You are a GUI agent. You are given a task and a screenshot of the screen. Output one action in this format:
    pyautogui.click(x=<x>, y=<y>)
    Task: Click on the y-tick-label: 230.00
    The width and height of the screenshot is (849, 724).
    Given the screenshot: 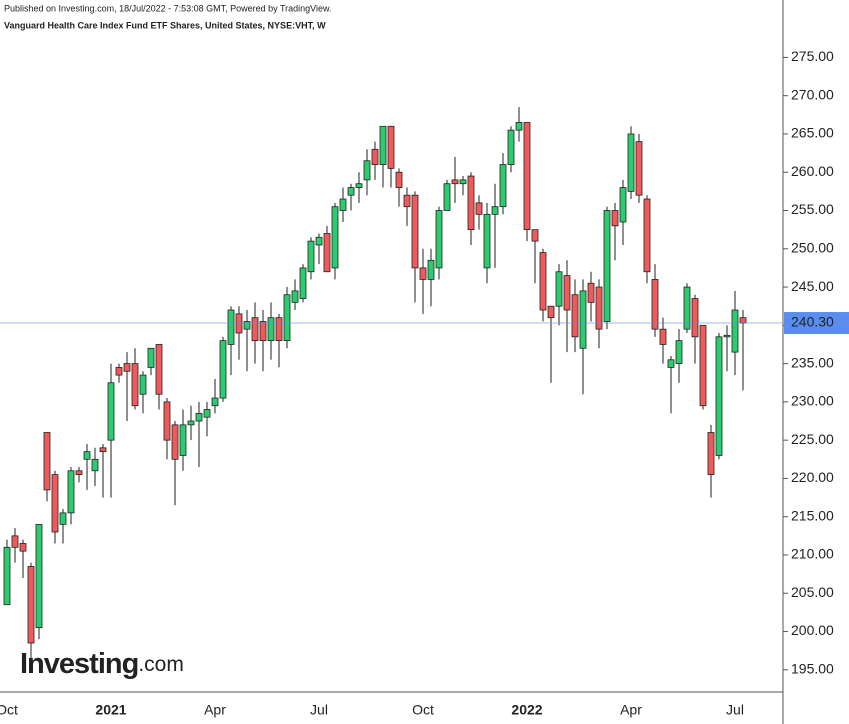 What is the action you would take?
    pyautogui.click(x=812, y=401)
    